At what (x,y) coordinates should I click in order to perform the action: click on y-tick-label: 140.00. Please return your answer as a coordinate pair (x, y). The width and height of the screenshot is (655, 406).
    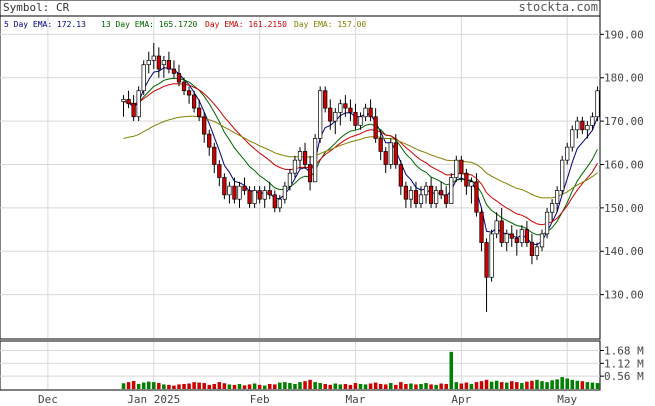
    Looking at the image, I should click on (624, 251).